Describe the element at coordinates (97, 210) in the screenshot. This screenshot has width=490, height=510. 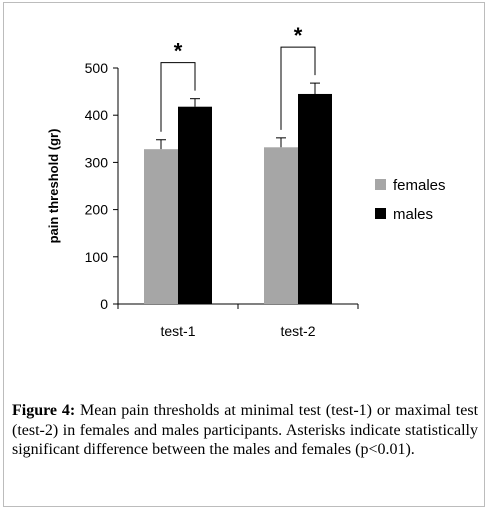
I see `y-tick-label: 200` at that location.